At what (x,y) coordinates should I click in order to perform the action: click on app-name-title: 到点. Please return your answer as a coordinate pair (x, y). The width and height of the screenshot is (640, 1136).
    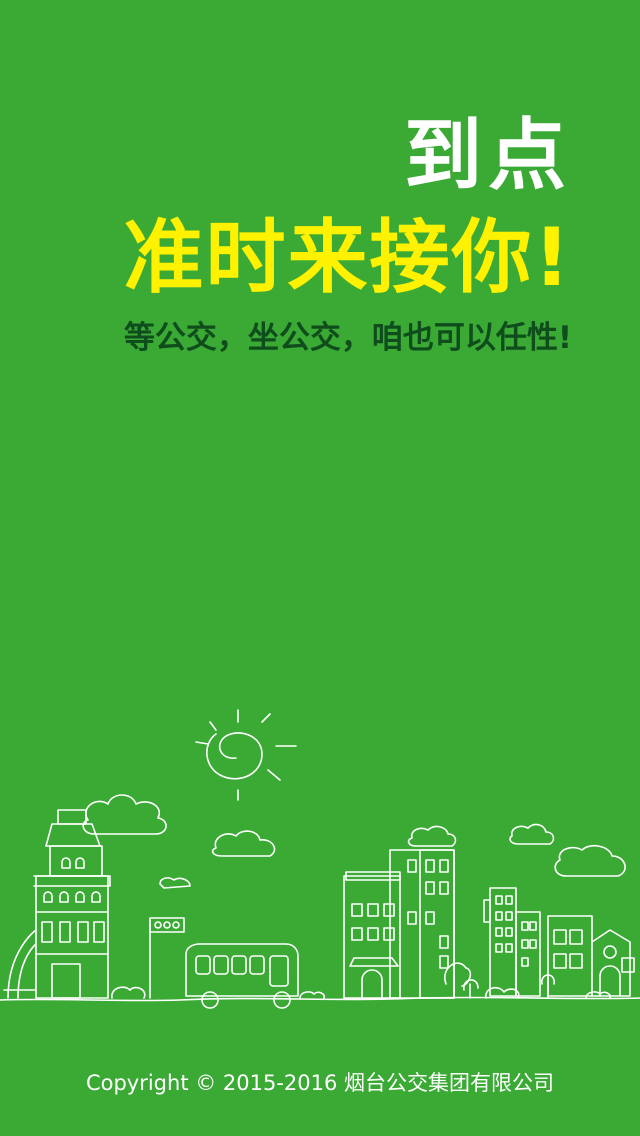
    Looking at the image, I should click on (487, 156).